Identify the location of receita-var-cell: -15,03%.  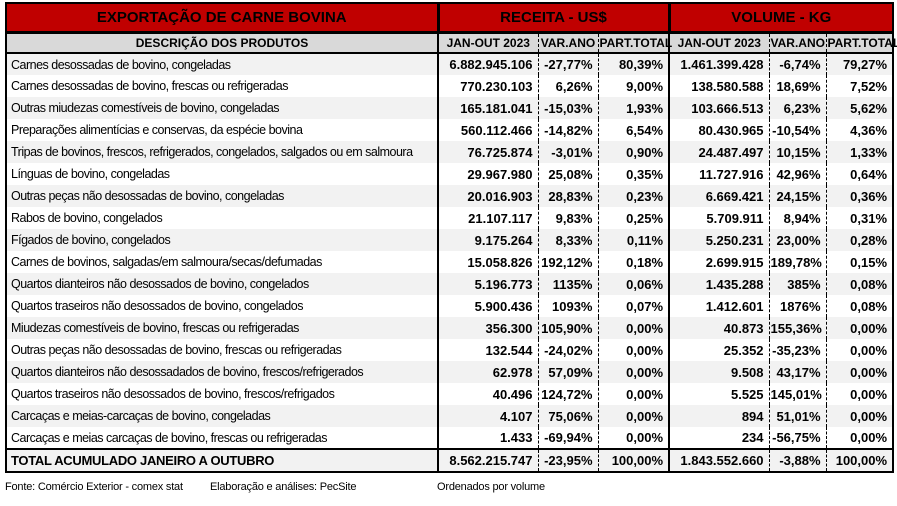
(568, 108).